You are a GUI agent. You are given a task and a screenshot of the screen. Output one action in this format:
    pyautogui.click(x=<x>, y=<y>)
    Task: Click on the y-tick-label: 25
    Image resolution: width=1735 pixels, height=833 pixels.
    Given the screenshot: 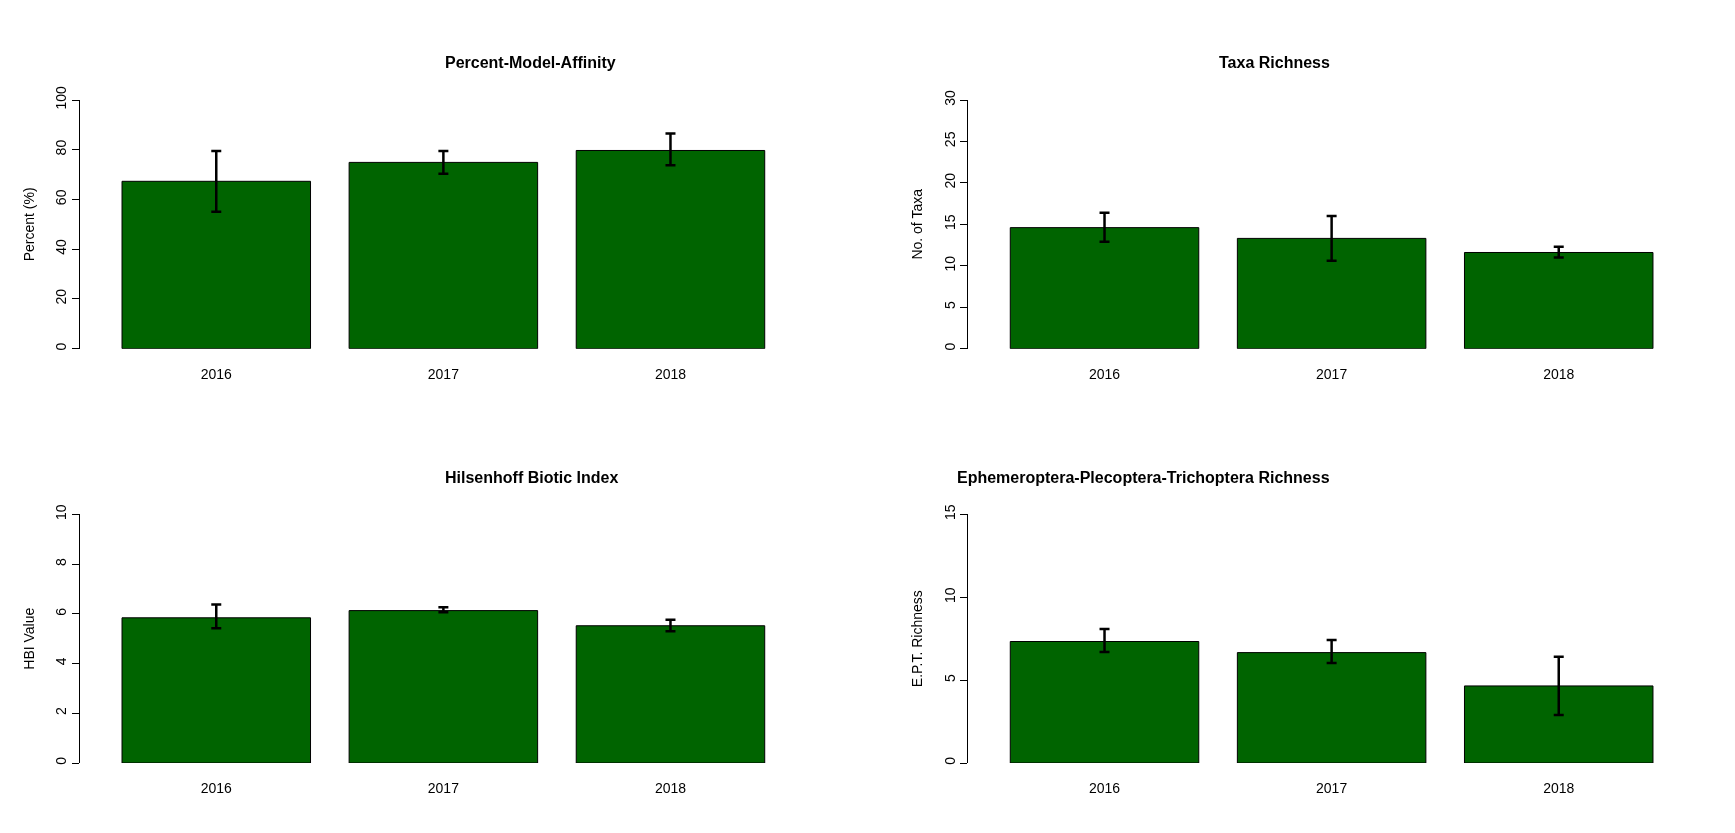 What is the action you would take?
    pyautogui.click(x=949, y=139)
    